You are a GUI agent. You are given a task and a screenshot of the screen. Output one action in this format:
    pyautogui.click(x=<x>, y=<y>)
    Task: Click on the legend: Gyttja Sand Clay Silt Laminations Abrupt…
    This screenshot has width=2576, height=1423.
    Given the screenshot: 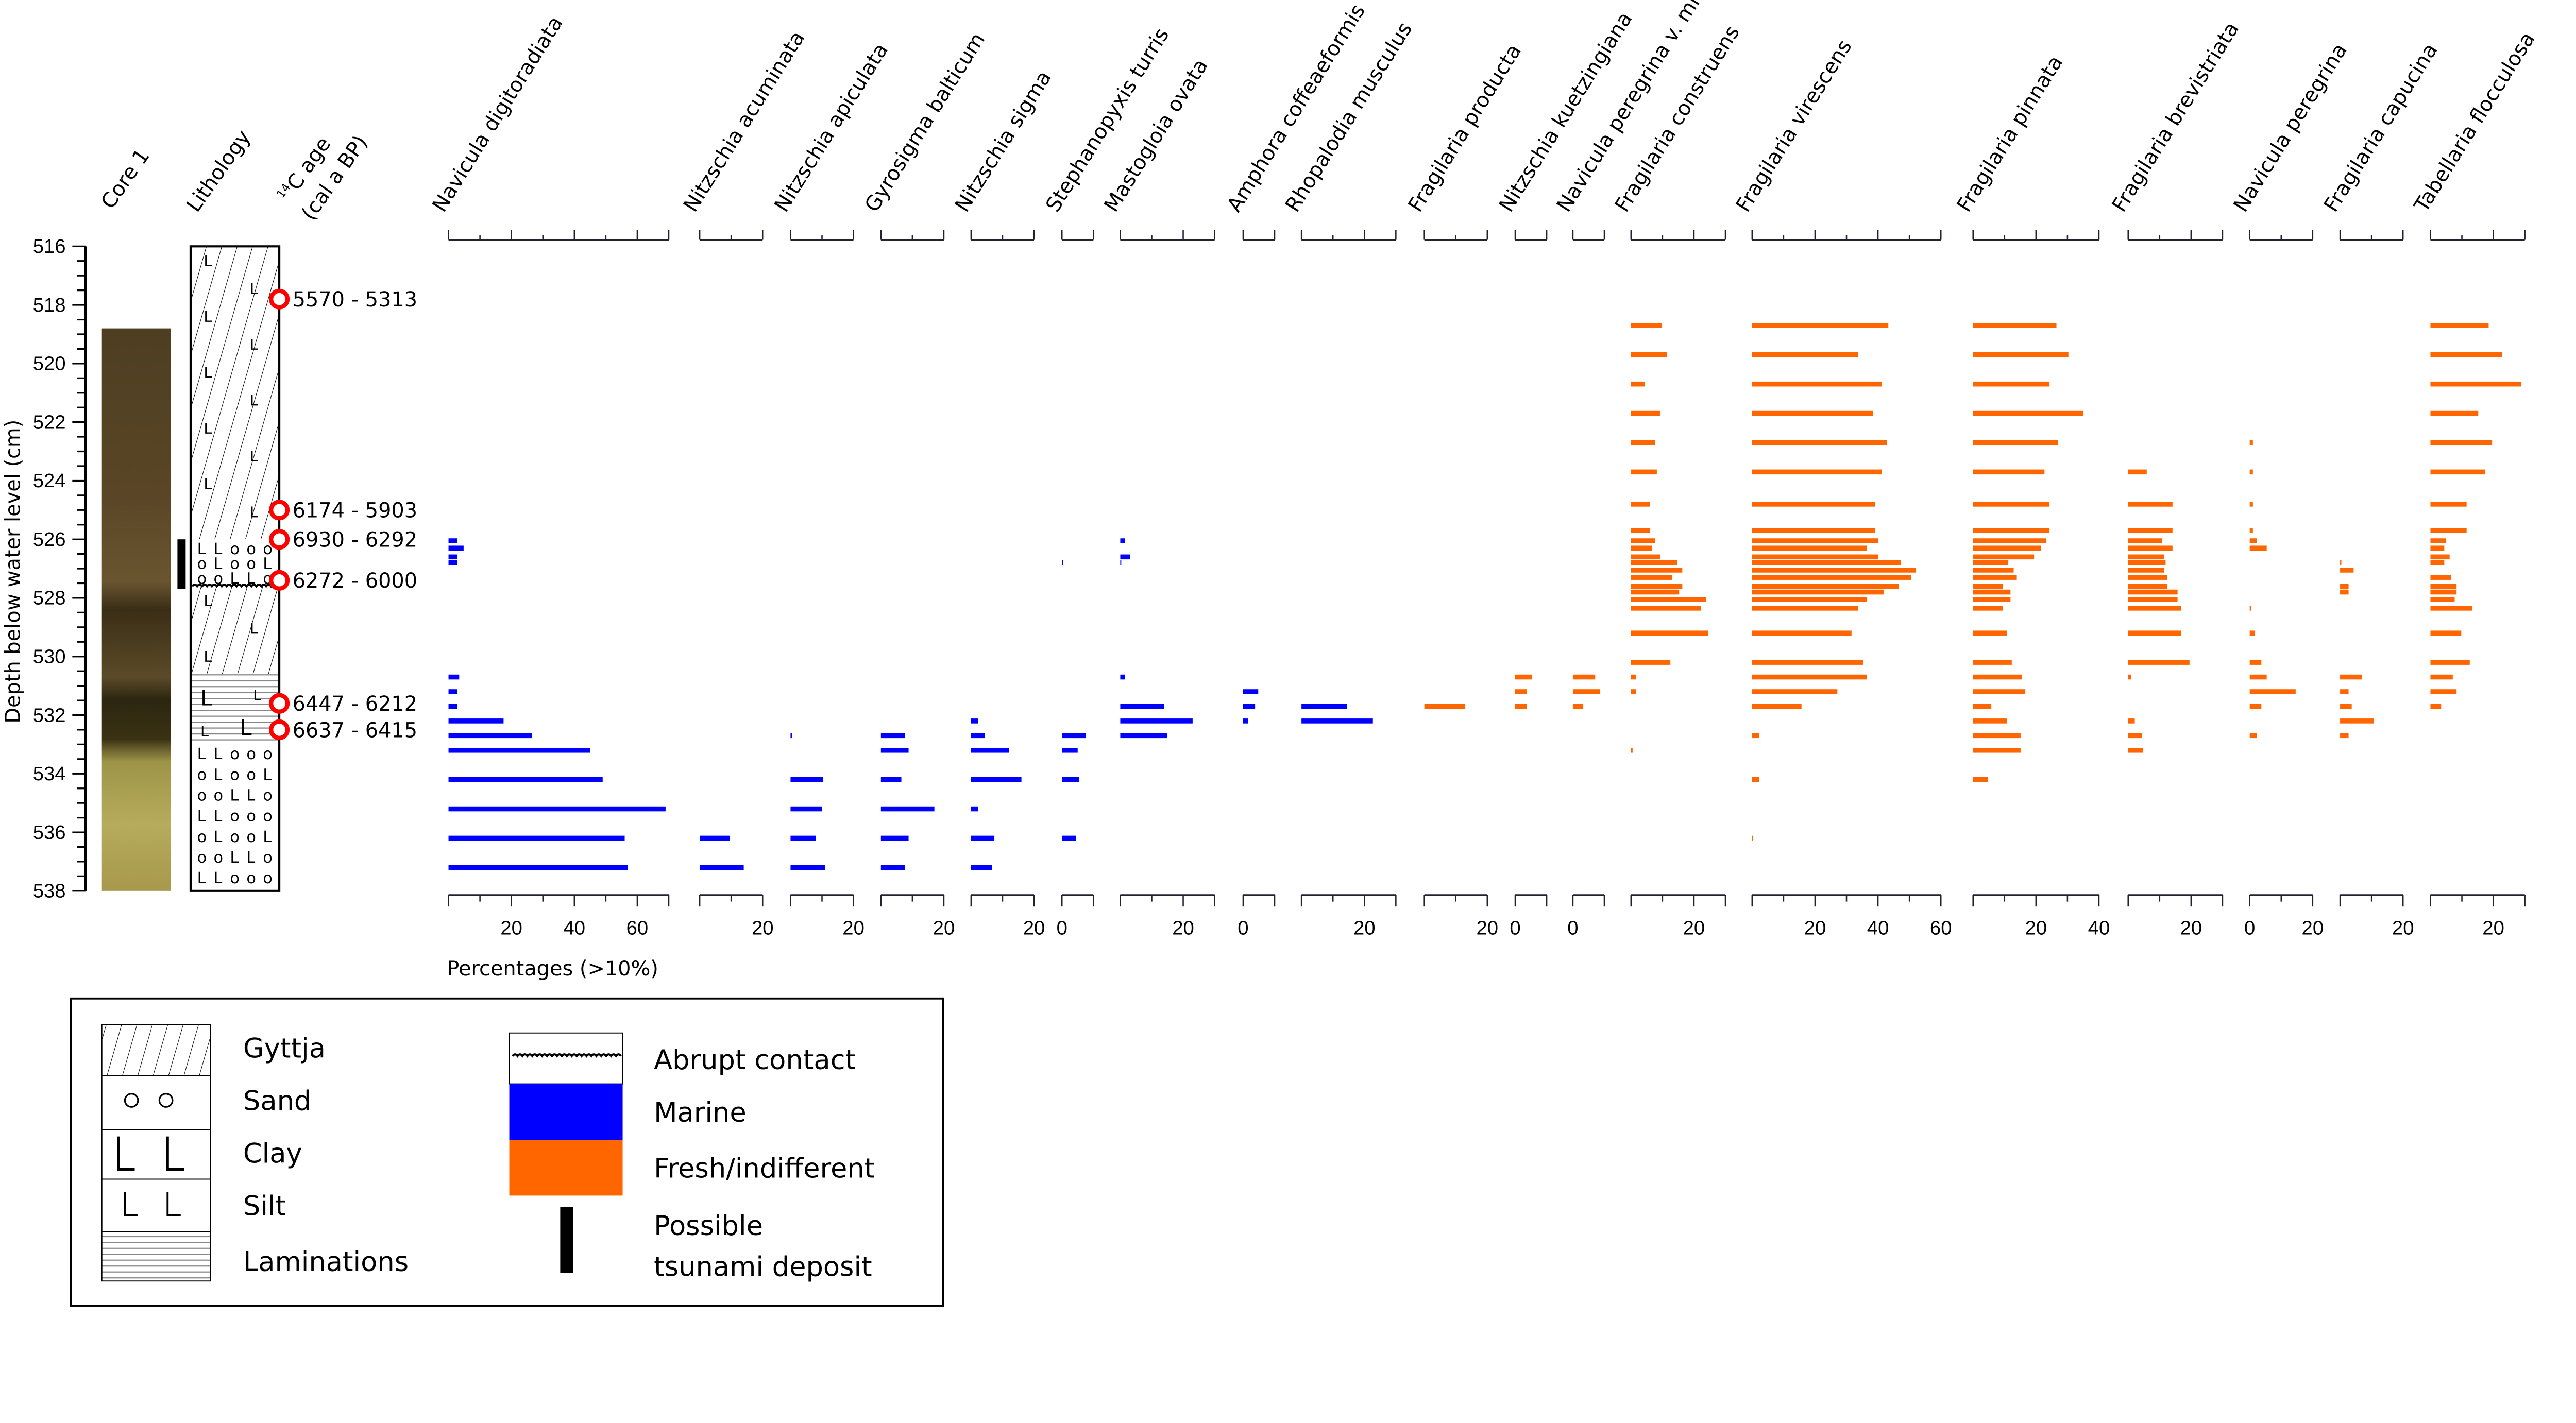 What is the action you would take?
    pyautogui.click(x=507, y=1152)
    